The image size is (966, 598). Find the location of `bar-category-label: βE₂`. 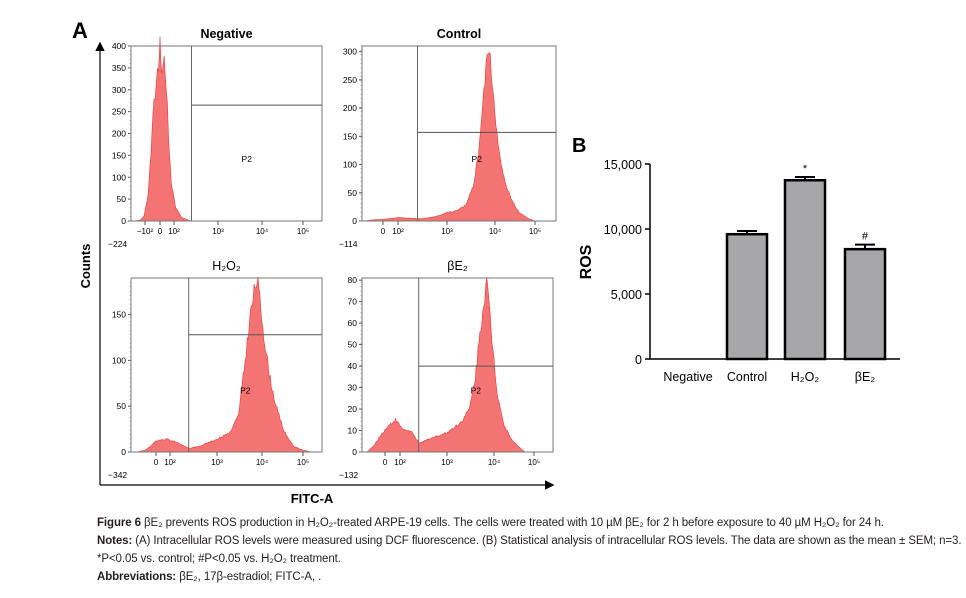

bar-category-label: βE₂ is located at coordinates (865, 377).